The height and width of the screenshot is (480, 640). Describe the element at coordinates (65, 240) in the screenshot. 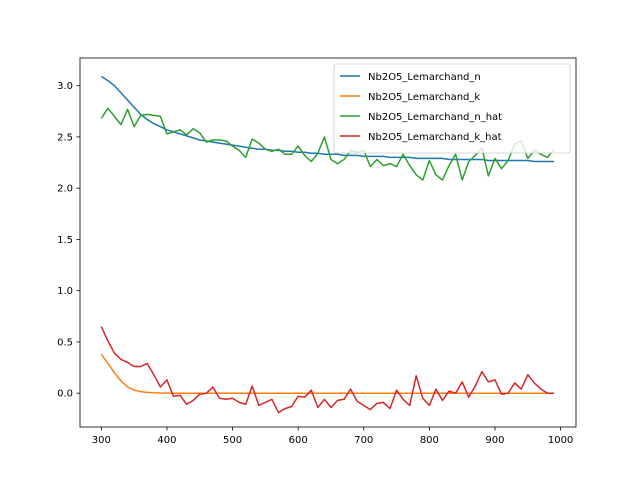

I see `y-tick-label: 1.5` at that location.